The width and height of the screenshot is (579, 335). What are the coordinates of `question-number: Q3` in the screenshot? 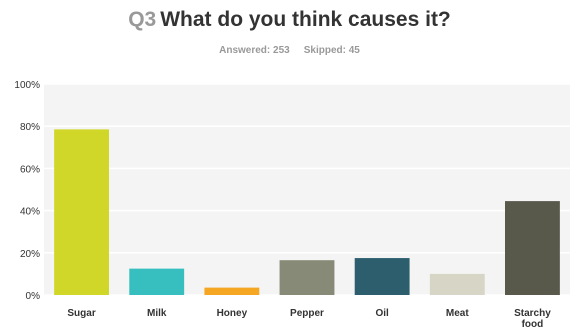 It's located at (142, 19).